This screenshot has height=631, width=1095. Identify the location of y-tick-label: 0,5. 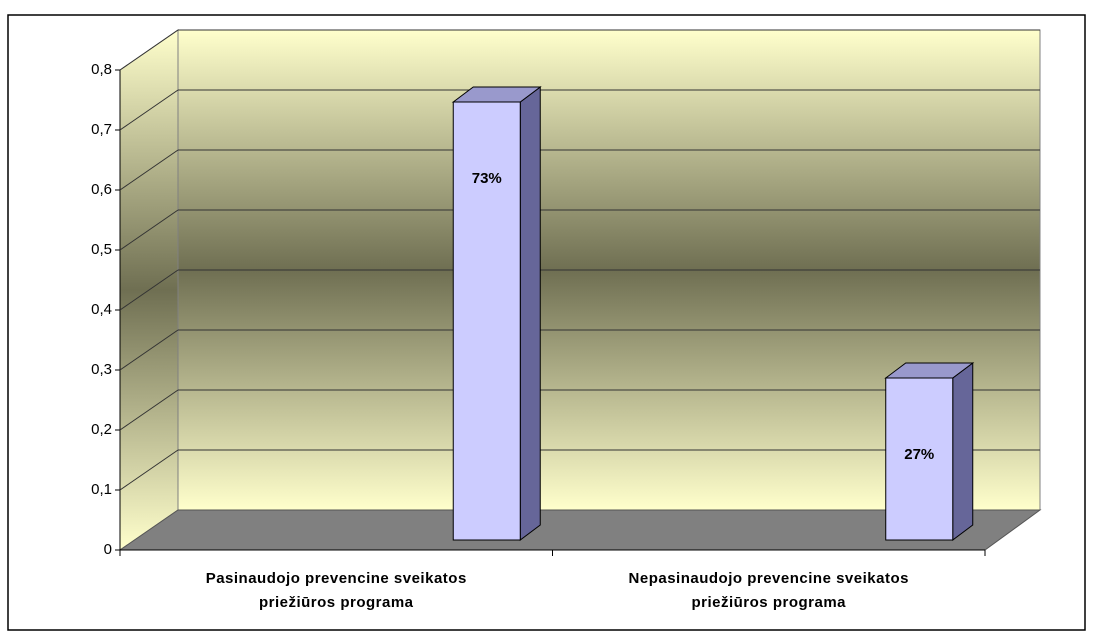
(101, 249).